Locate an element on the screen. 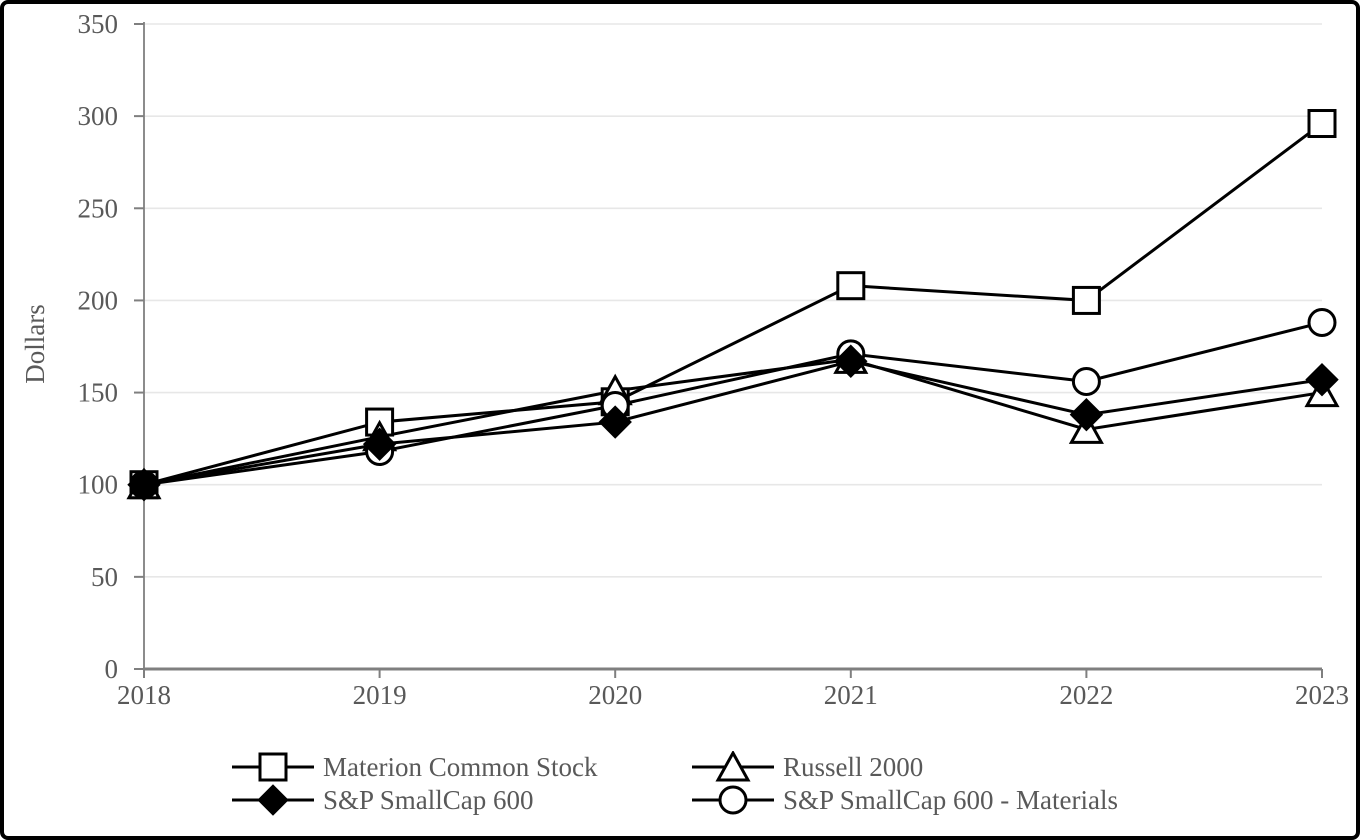 The image size is (1360, 840). series-line-russell-2000 is located at coordinates (733, 422).